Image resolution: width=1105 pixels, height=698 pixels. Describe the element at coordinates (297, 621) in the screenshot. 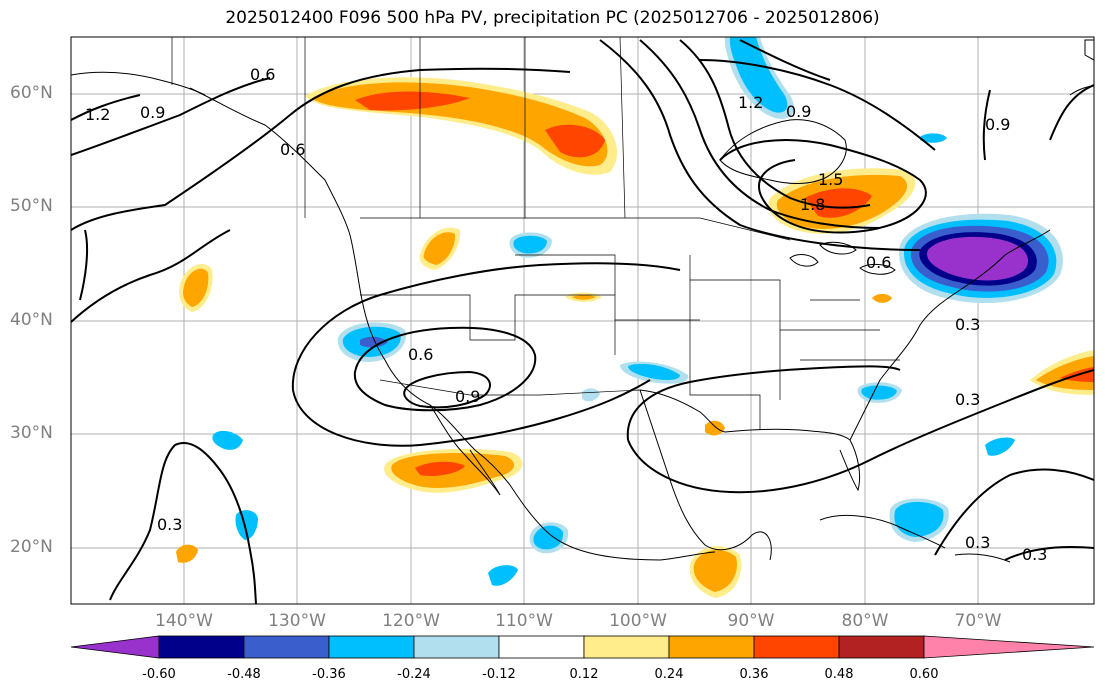

I see `lon-label: 130°W` at that location.